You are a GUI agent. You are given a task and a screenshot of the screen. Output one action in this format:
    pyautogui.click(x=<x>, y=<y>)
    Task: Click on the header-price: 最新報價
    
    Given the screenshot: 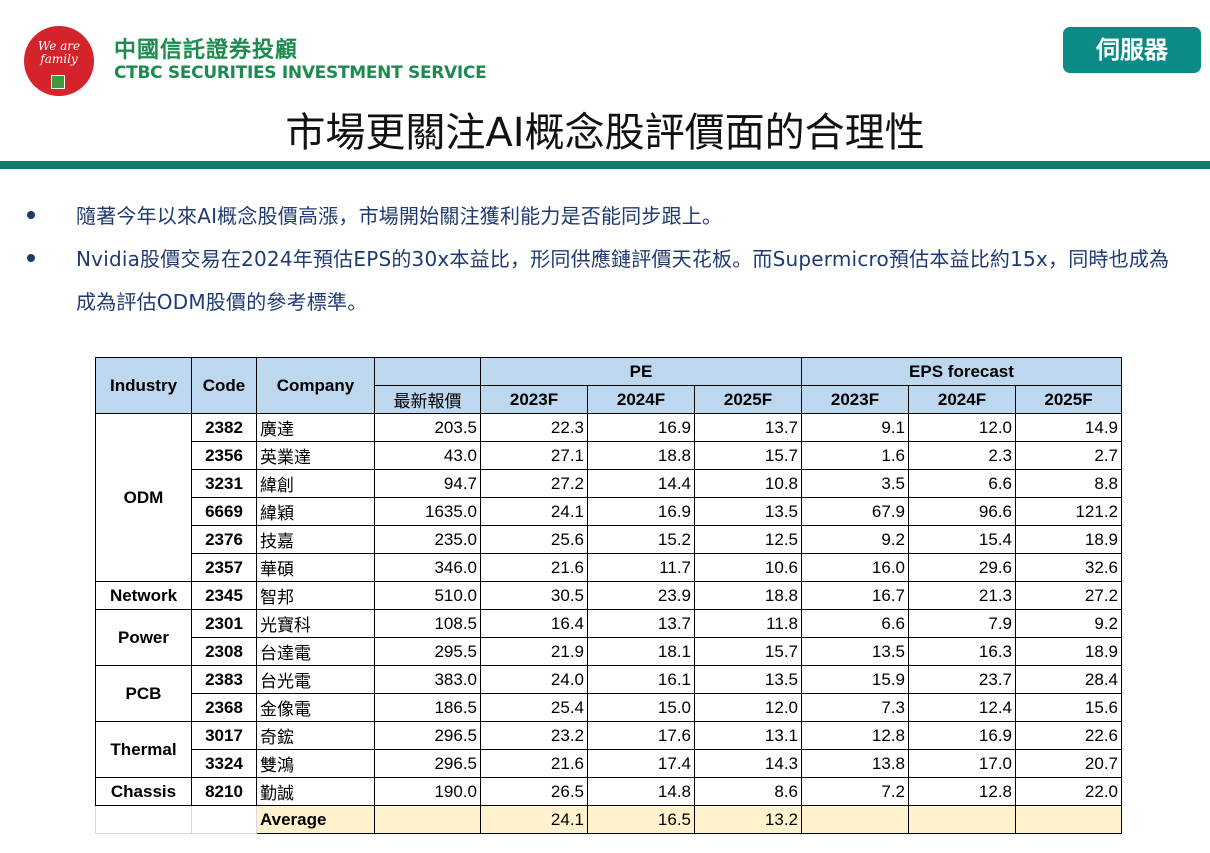 What is the action you would take?
    pyautogui.click(x=427, y=399)
    